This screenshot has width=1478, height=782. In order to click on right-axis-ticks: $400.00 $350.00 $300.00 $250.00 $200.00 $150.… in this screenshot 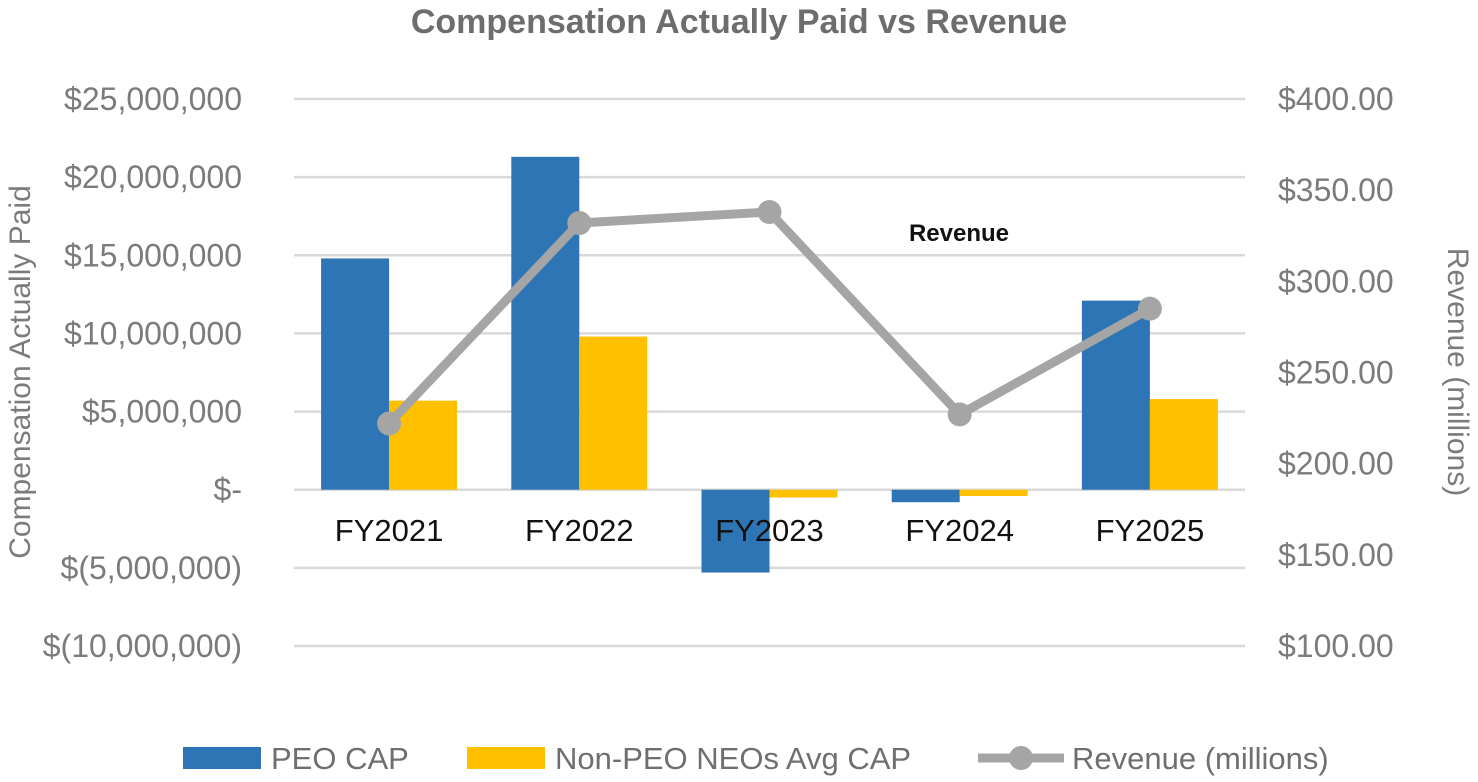, I will do `click(1336, 372)`.